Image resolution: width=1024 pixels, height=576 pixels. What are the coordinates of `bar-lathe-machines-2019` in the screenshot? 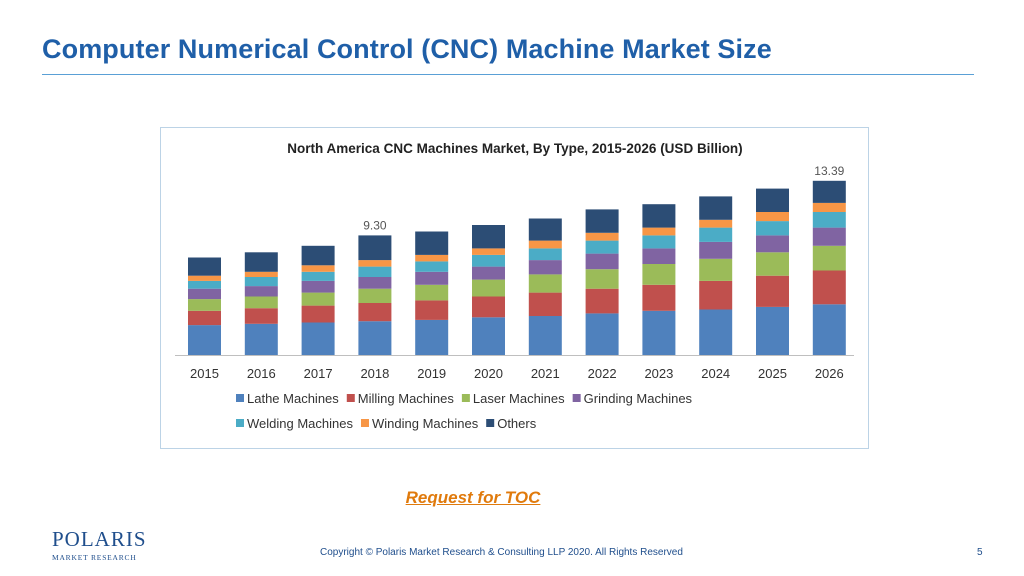 It's located at (432, 337).